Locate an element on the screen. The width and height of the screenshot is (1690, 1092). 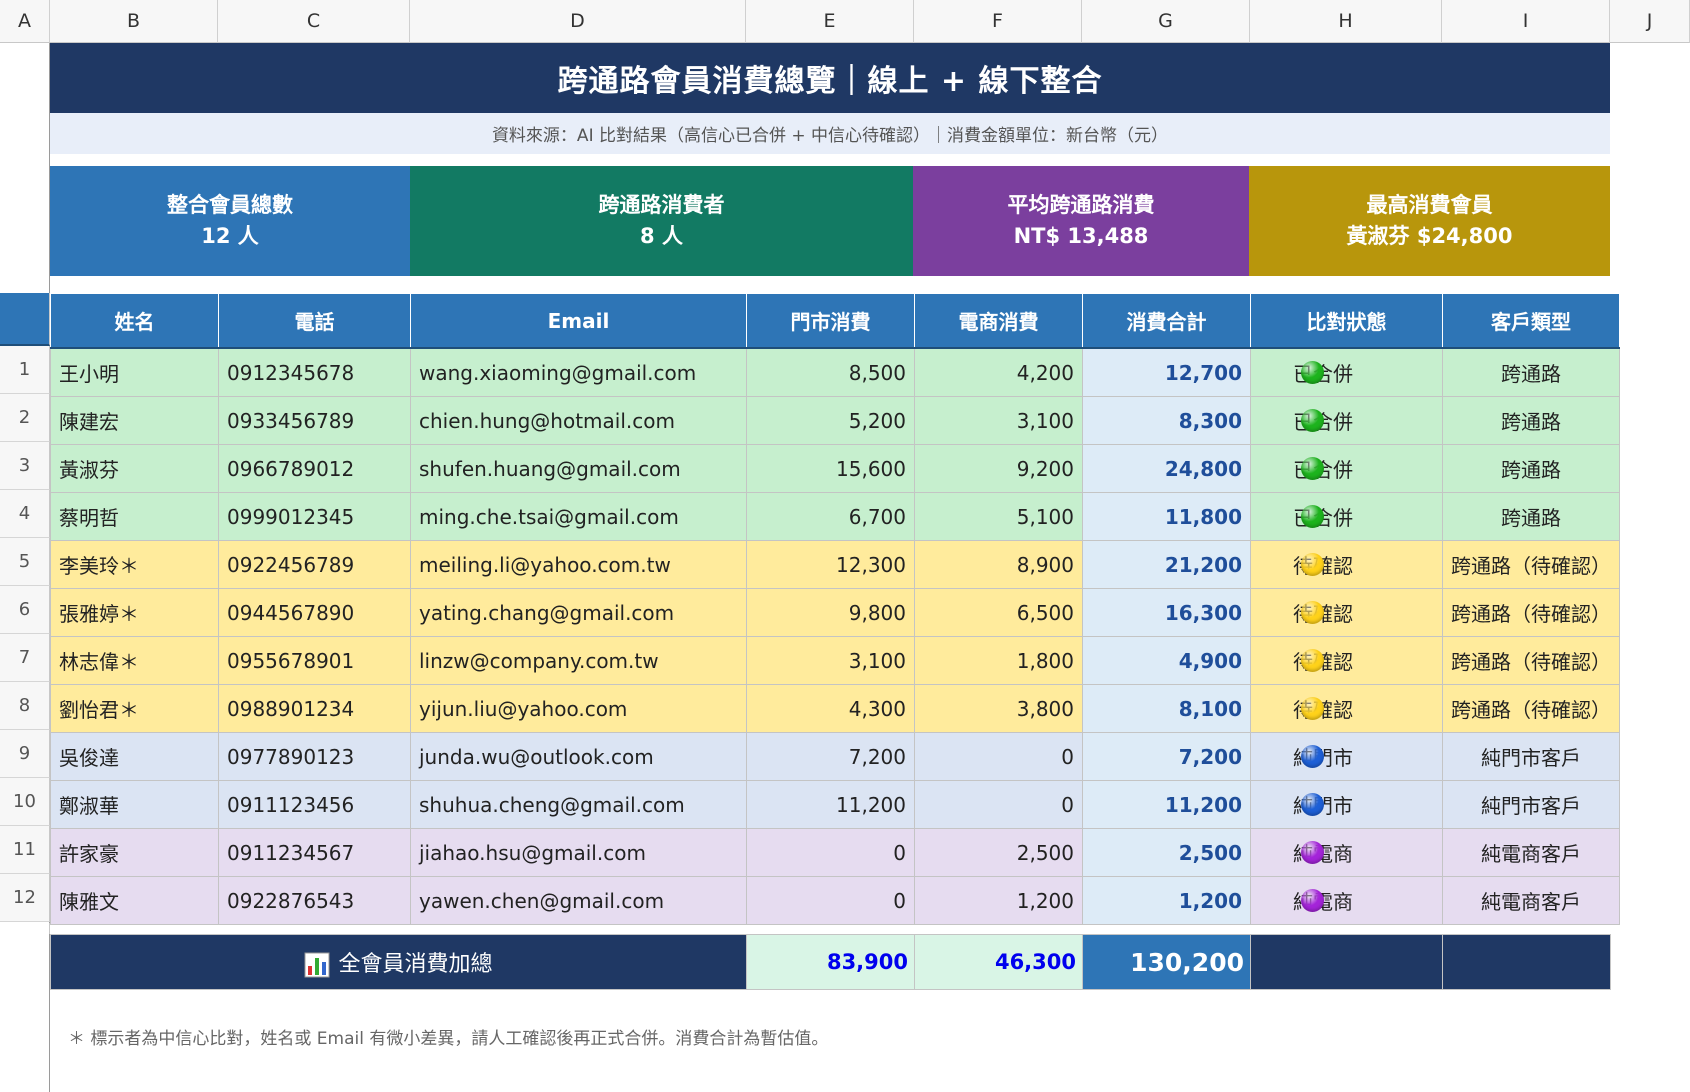
row-number: 1 is located at coordinates (25, 370).